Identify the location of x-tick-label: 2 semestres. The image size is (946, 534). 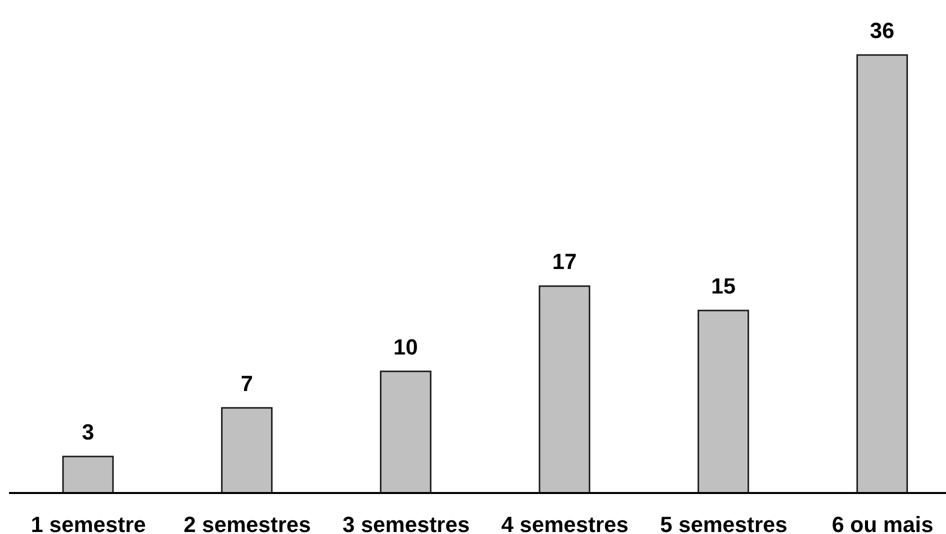
(247, 523).